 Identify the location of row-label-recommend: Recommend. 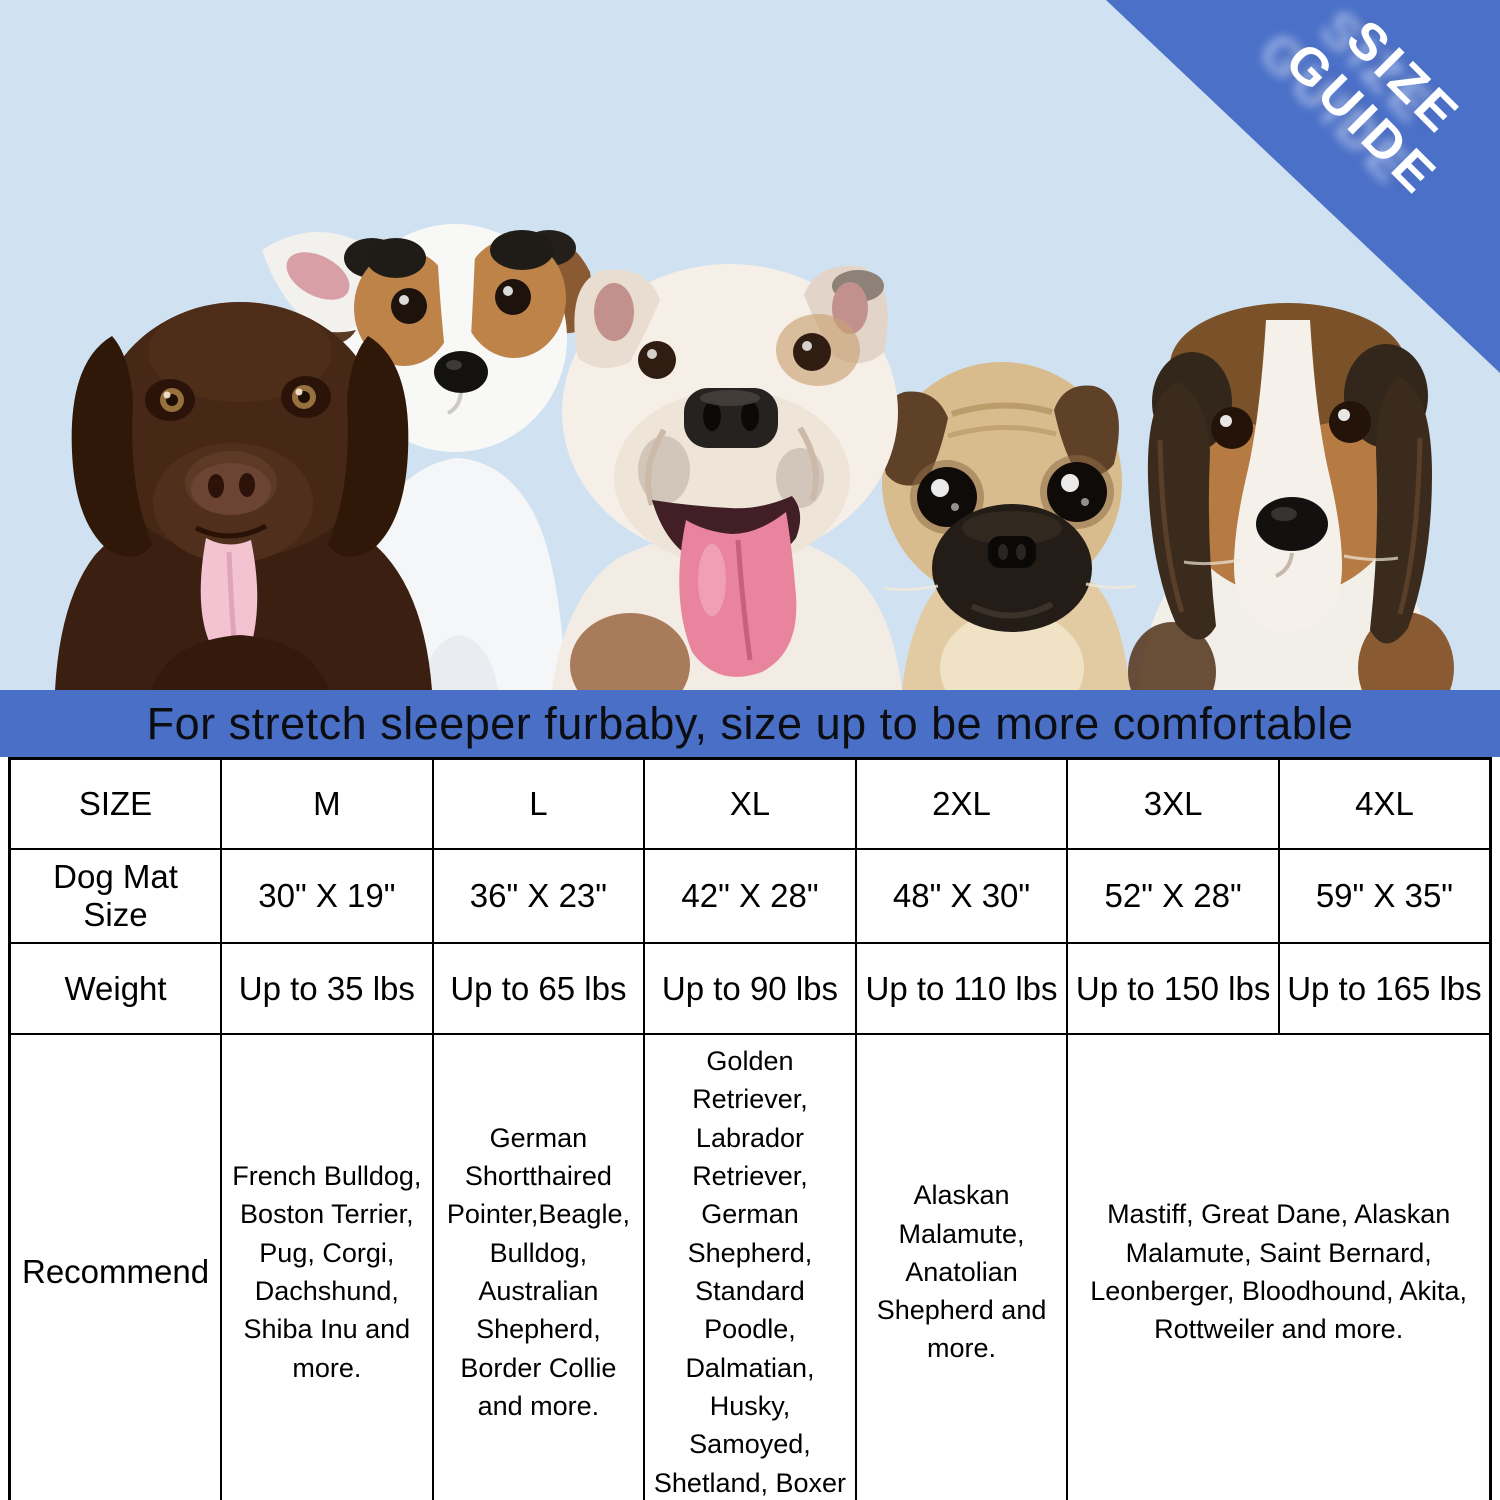
(115, 1266).